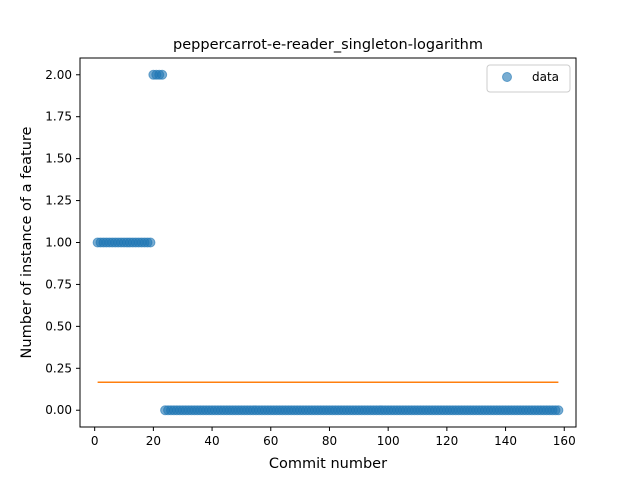 This screenshot has height=480, width=640. I want to click on x-tick-label: 120, so click(446, 441).